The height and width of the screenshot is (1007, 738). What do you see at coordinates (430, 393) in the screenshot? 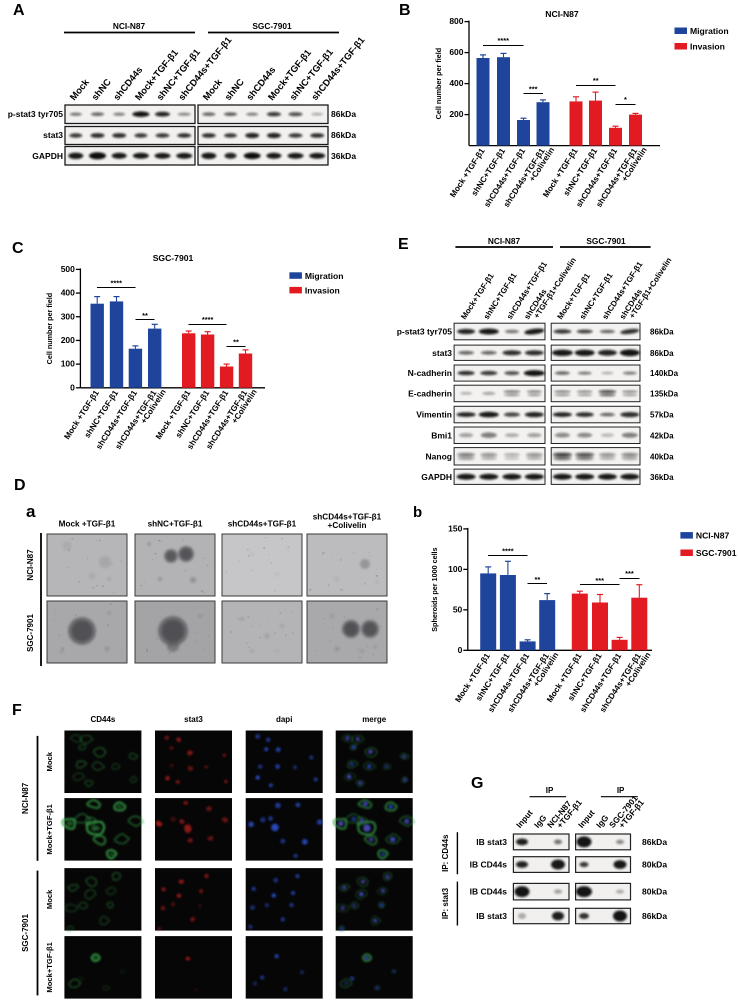
I see `svg-text: E-cadherin` at bounding box center [430, 393].